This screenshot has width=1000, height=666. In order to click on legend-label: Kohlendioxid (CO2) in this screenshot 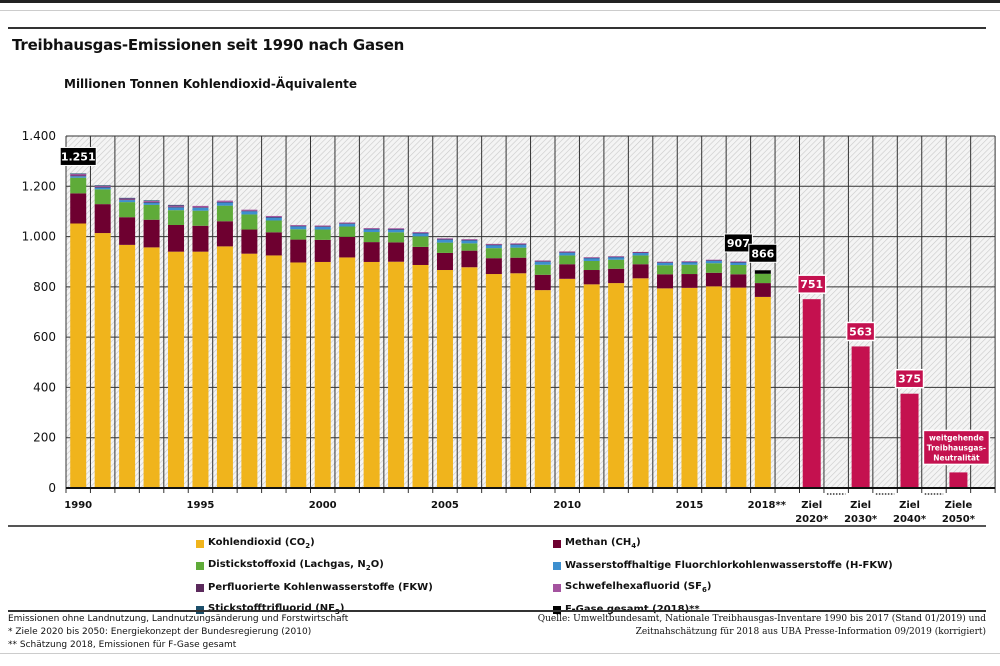, I will do `click(261, 543)`.